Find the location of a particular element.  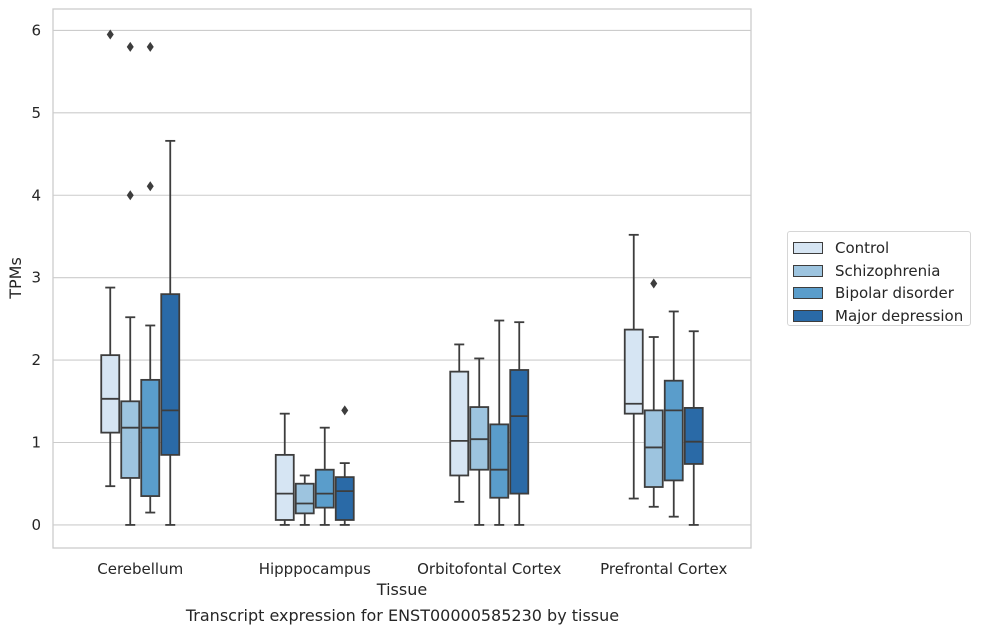

x-tick-label: Cerebellum is located at coordinates (140, 569).